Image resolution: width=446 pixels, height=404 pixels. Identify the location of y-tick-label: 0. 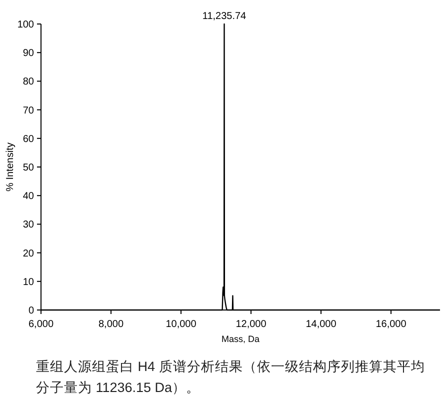
(31, 311).